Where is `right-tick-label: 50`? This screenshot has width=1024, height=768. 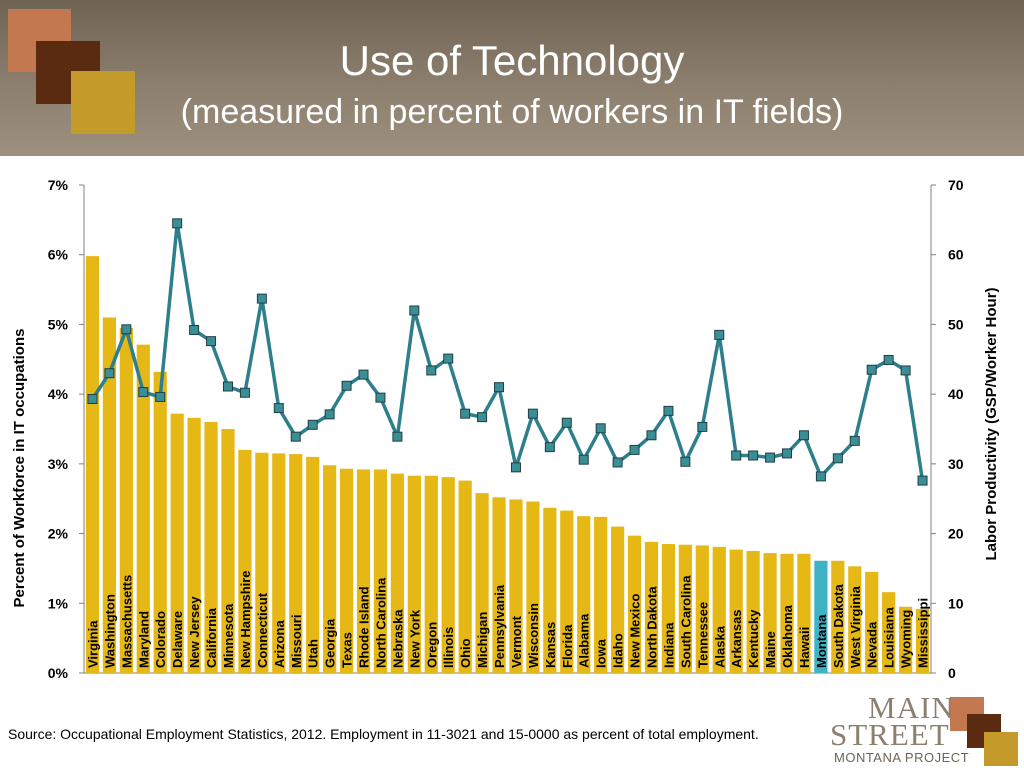 right-tick-label: 50 is located at coordinates (956, 324).